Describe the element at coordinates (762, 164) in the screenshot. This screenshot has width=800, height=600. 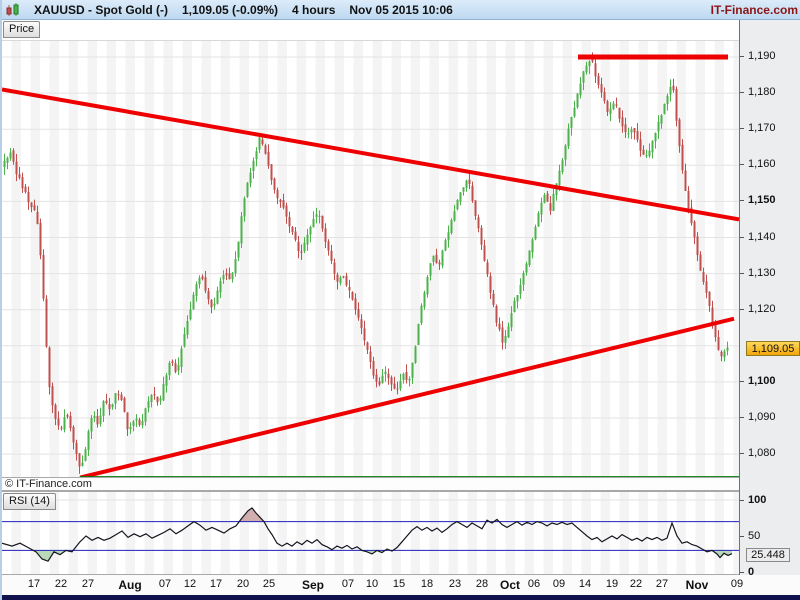
I see `price-axis-label: 1,160` at that location.